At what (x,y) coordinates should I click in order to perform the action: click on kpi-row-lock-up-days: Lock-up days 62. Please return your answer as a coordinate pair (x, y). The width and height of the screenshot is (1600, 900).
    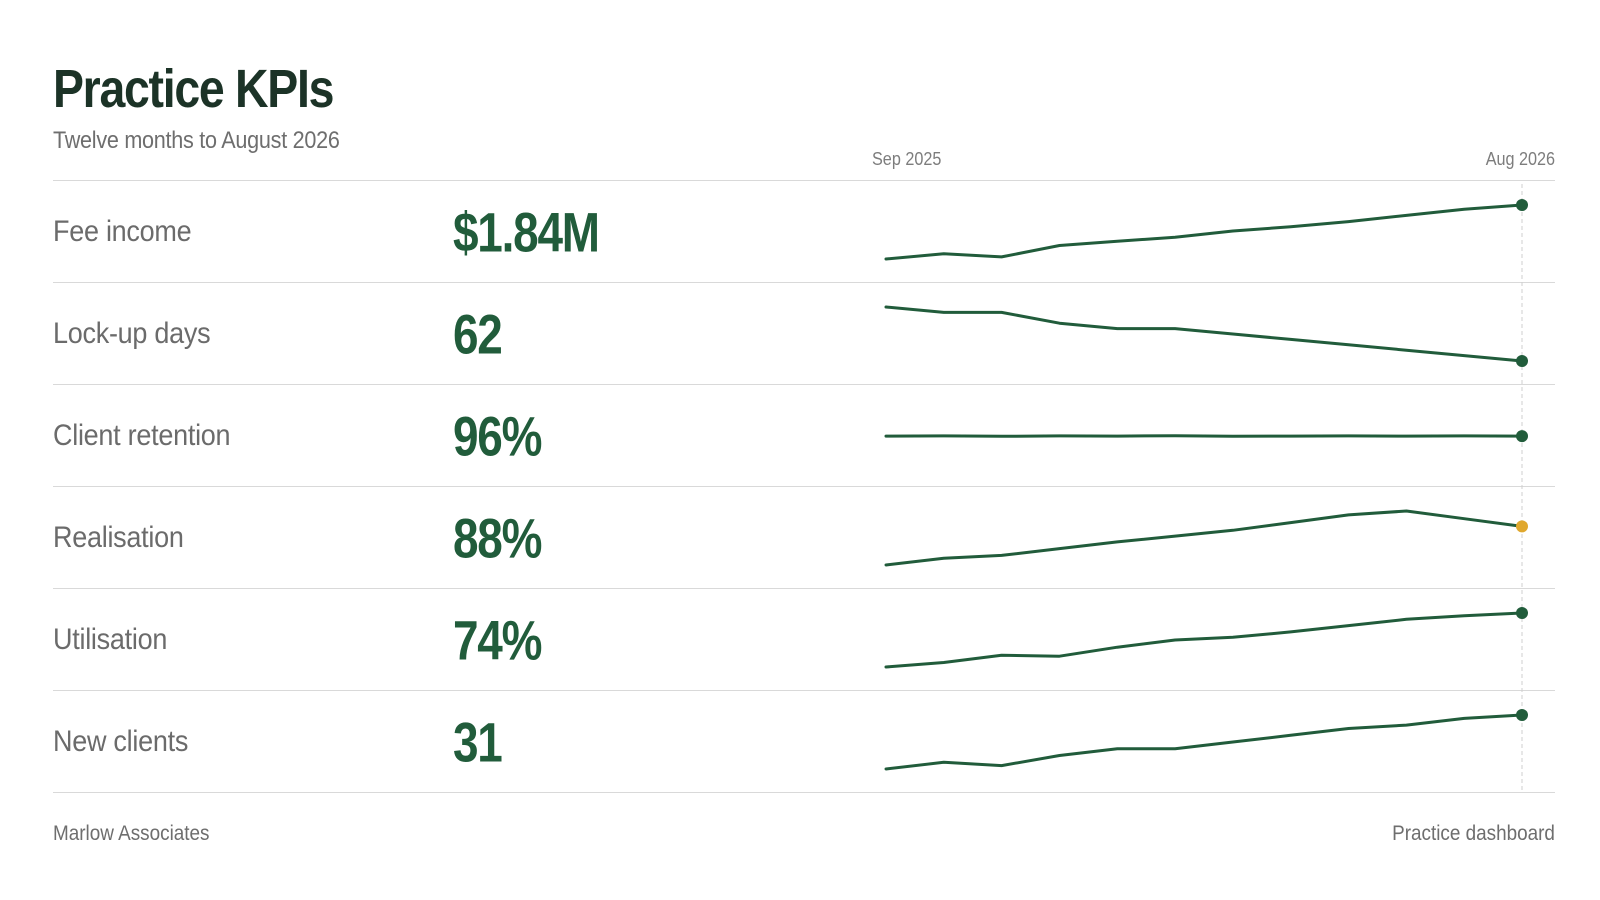
    Looking at the image, I should click on (804, 334).